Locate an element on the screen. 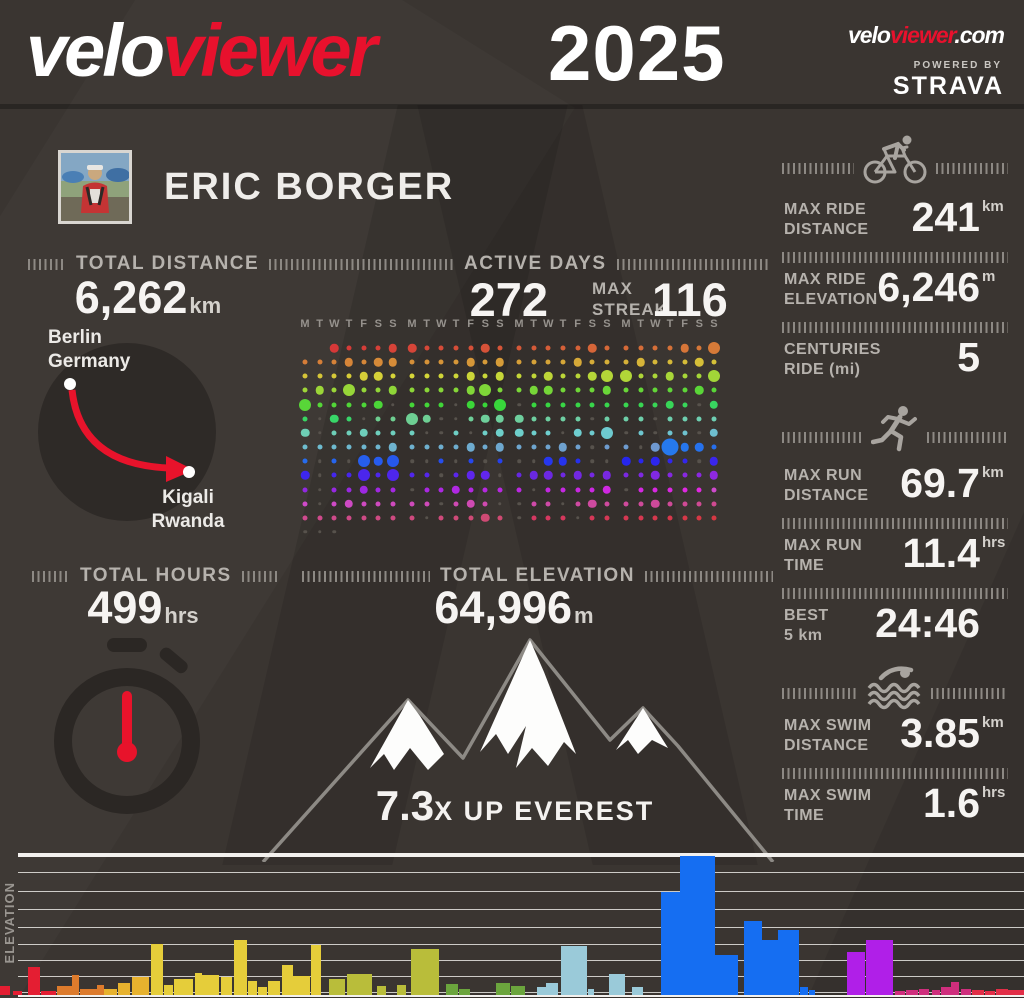  day-label: S is located at coordinates (607, 324).